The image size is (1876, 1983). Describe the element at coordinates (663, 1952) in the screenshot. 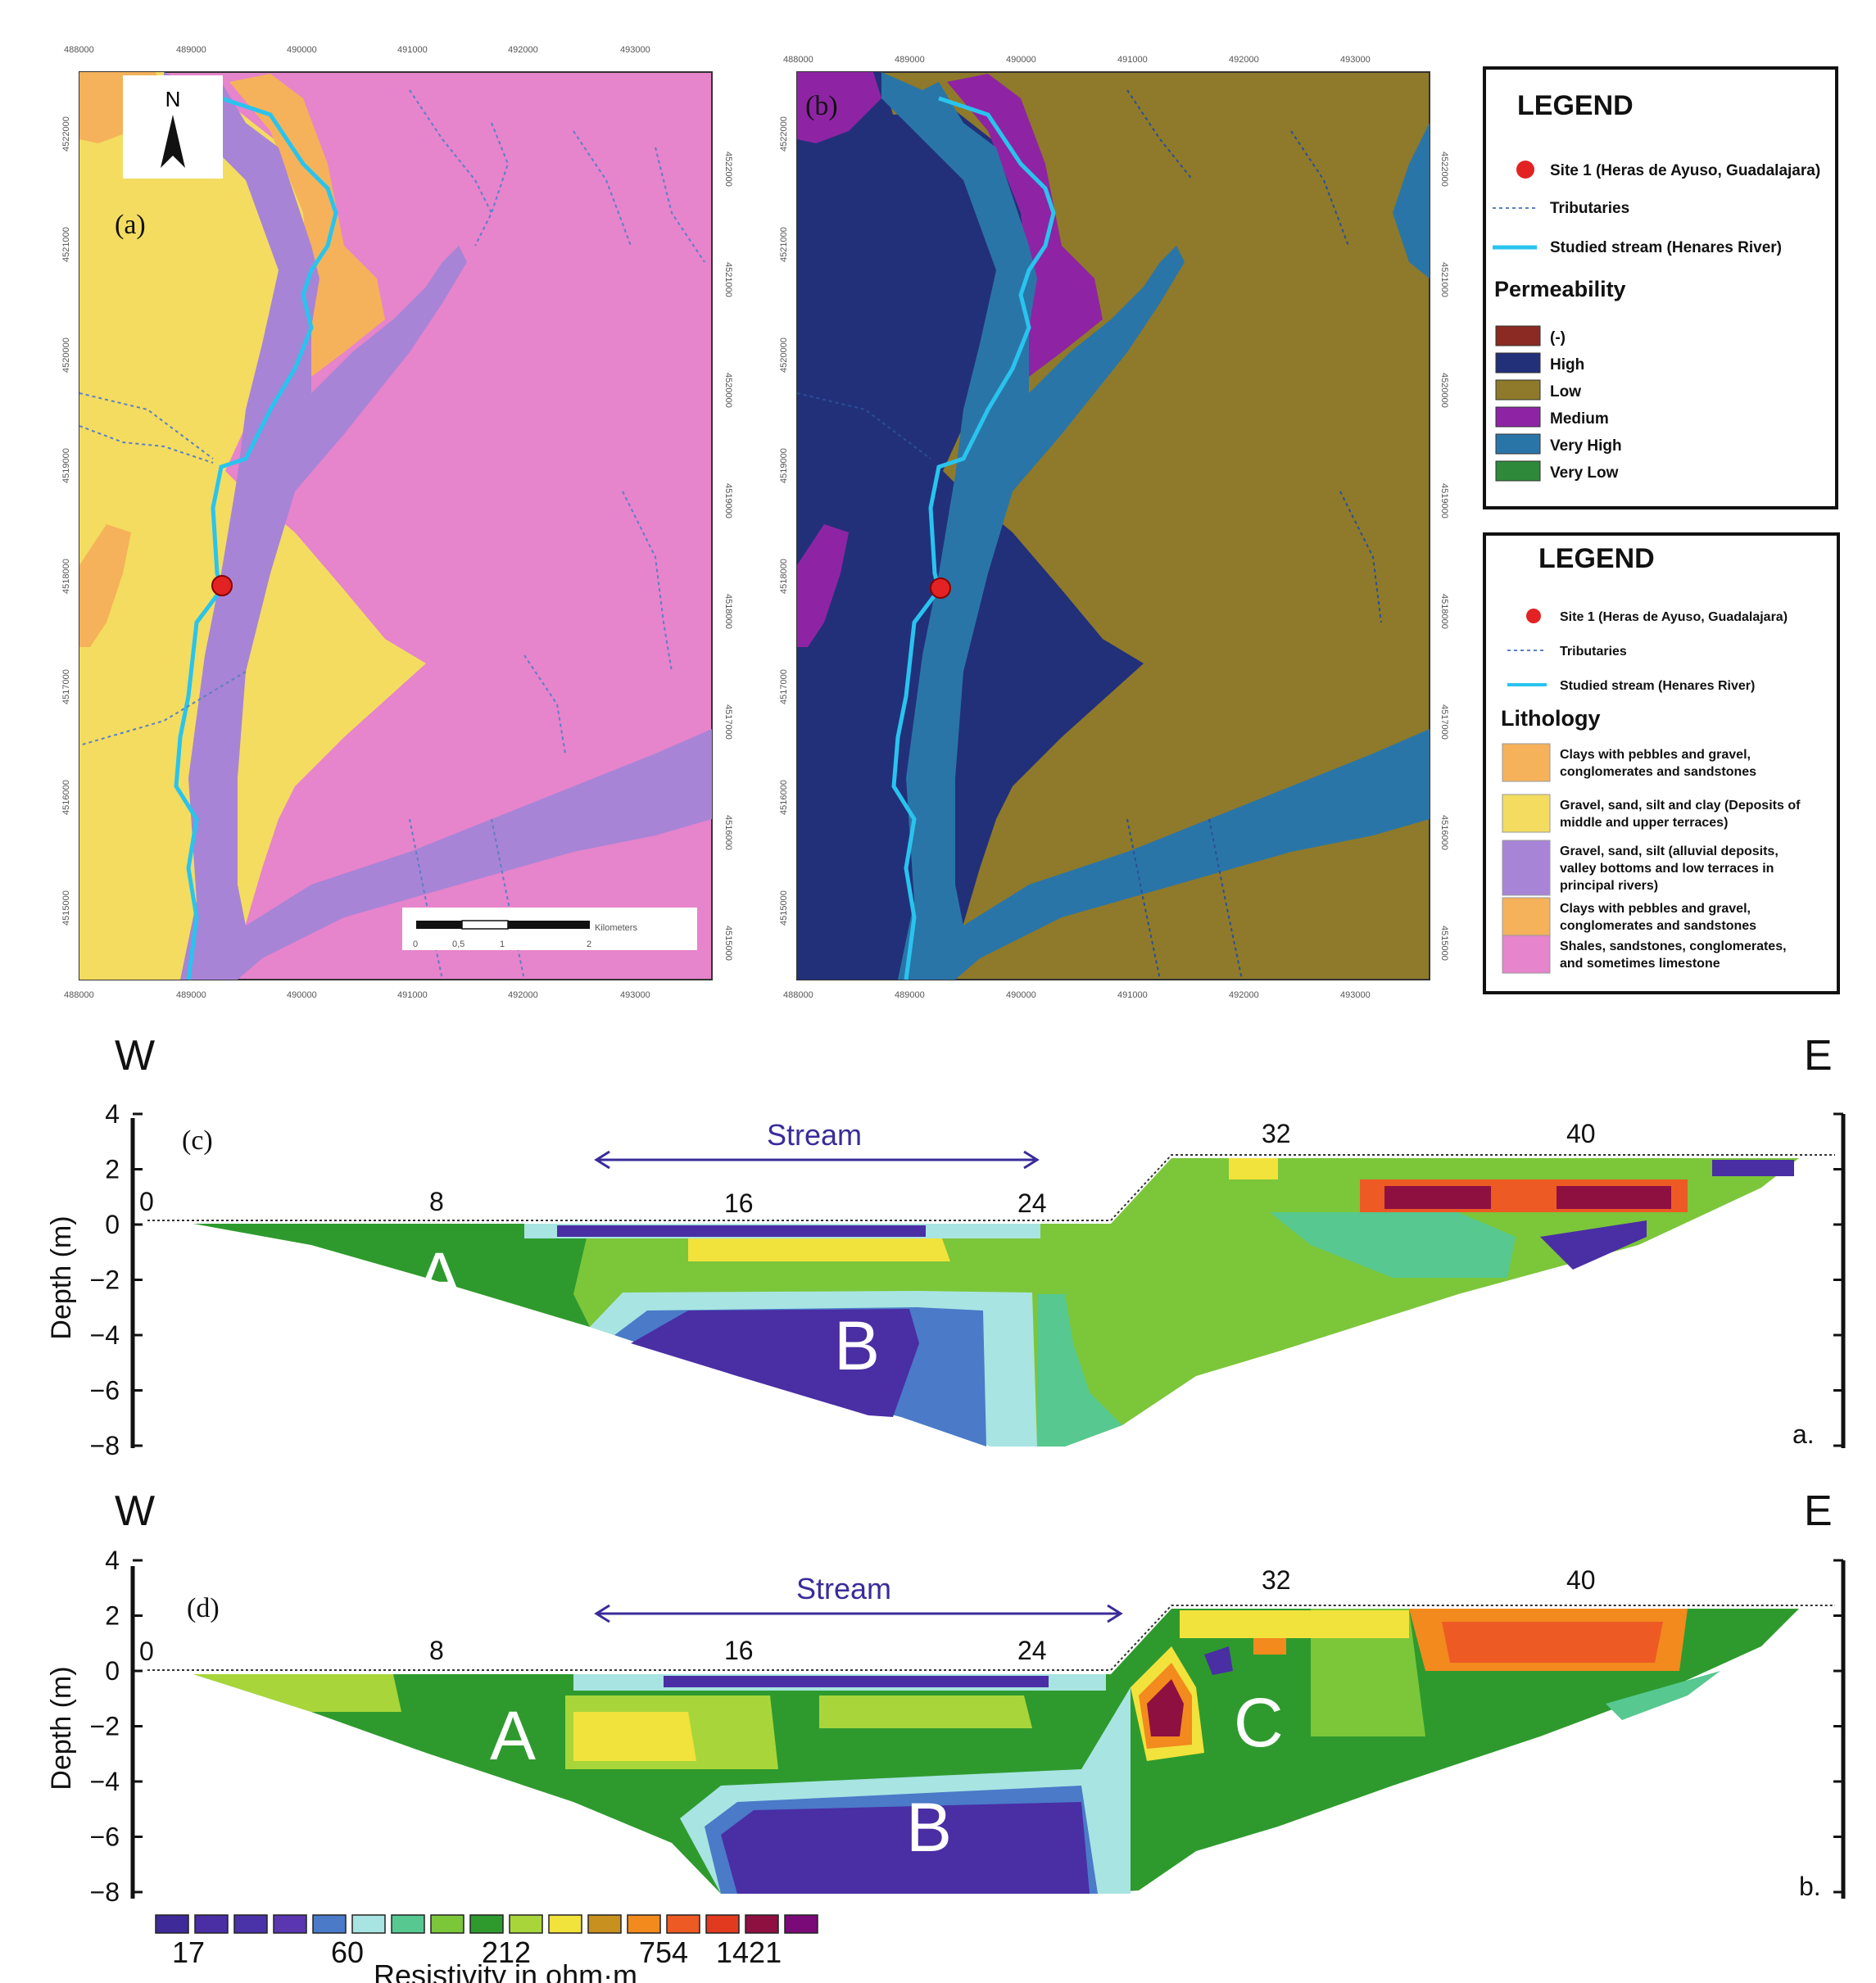

I see `scale-label-754: 754` at that location.